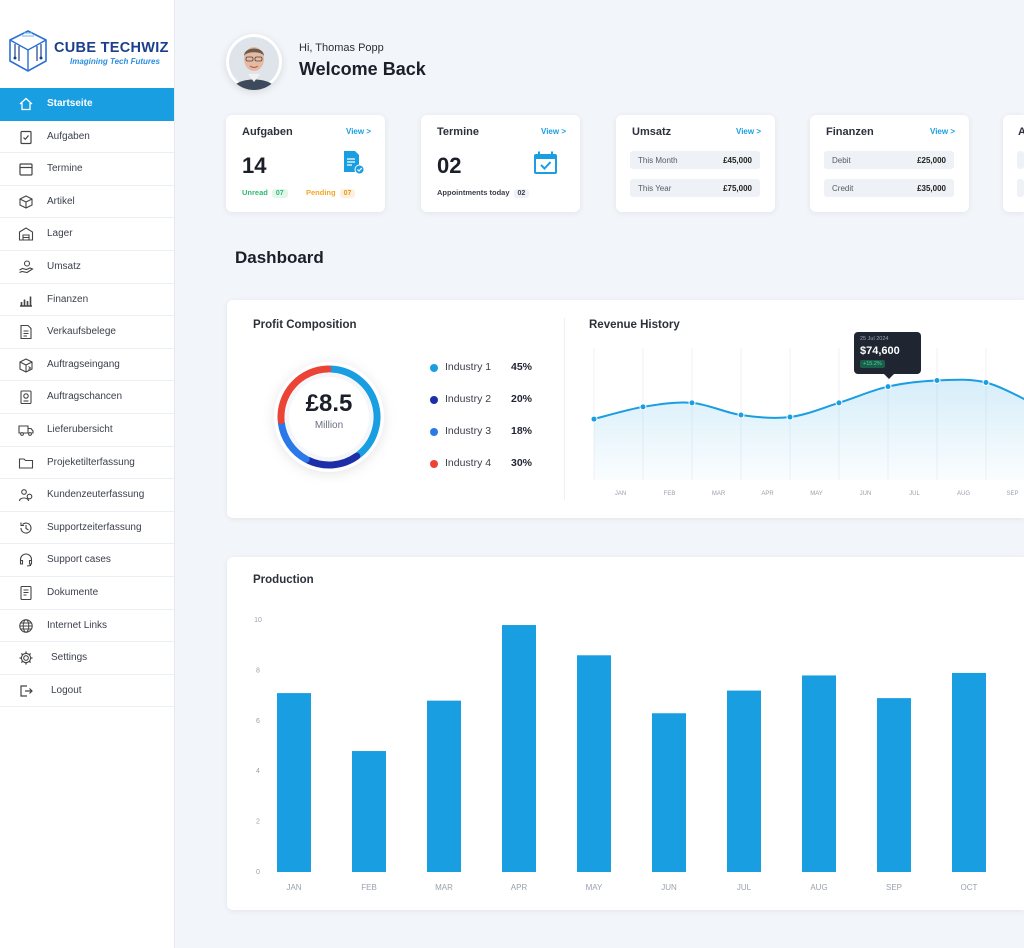 The width and height of the screenshot is (1024, 948). Describe the element at coordinates (1013, 163) in the screenshot. I see `card-partial: A` at that location.